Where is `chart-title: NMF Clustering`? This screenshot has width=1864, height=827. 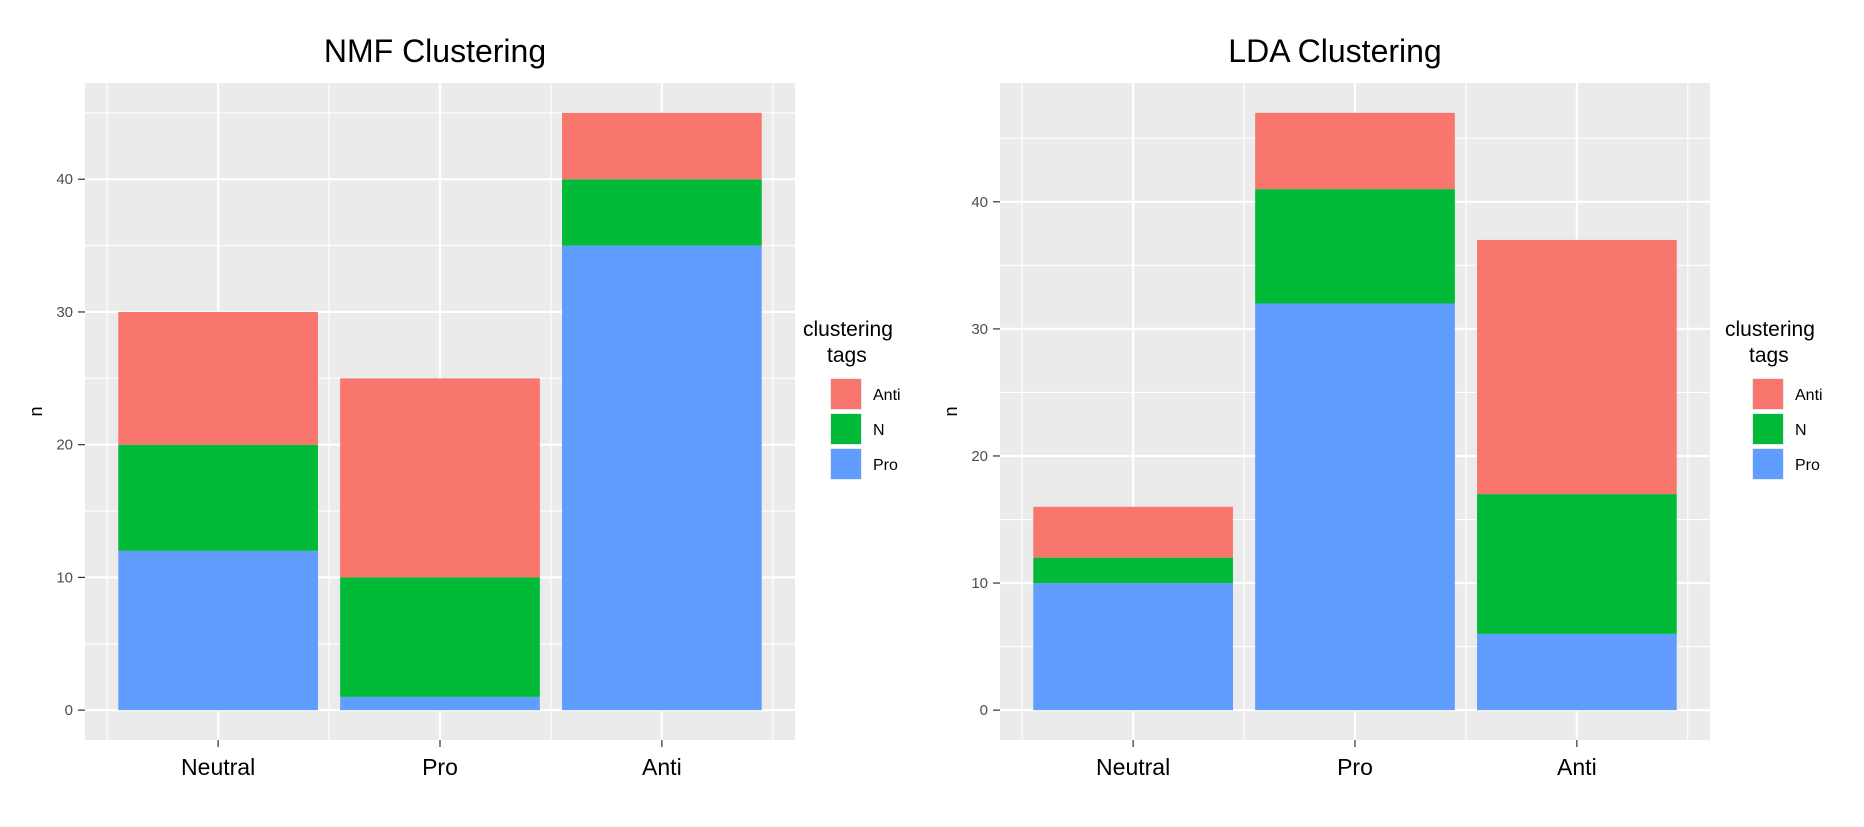 chart-title: NMF Clustering is located at coordinates (435, 51).